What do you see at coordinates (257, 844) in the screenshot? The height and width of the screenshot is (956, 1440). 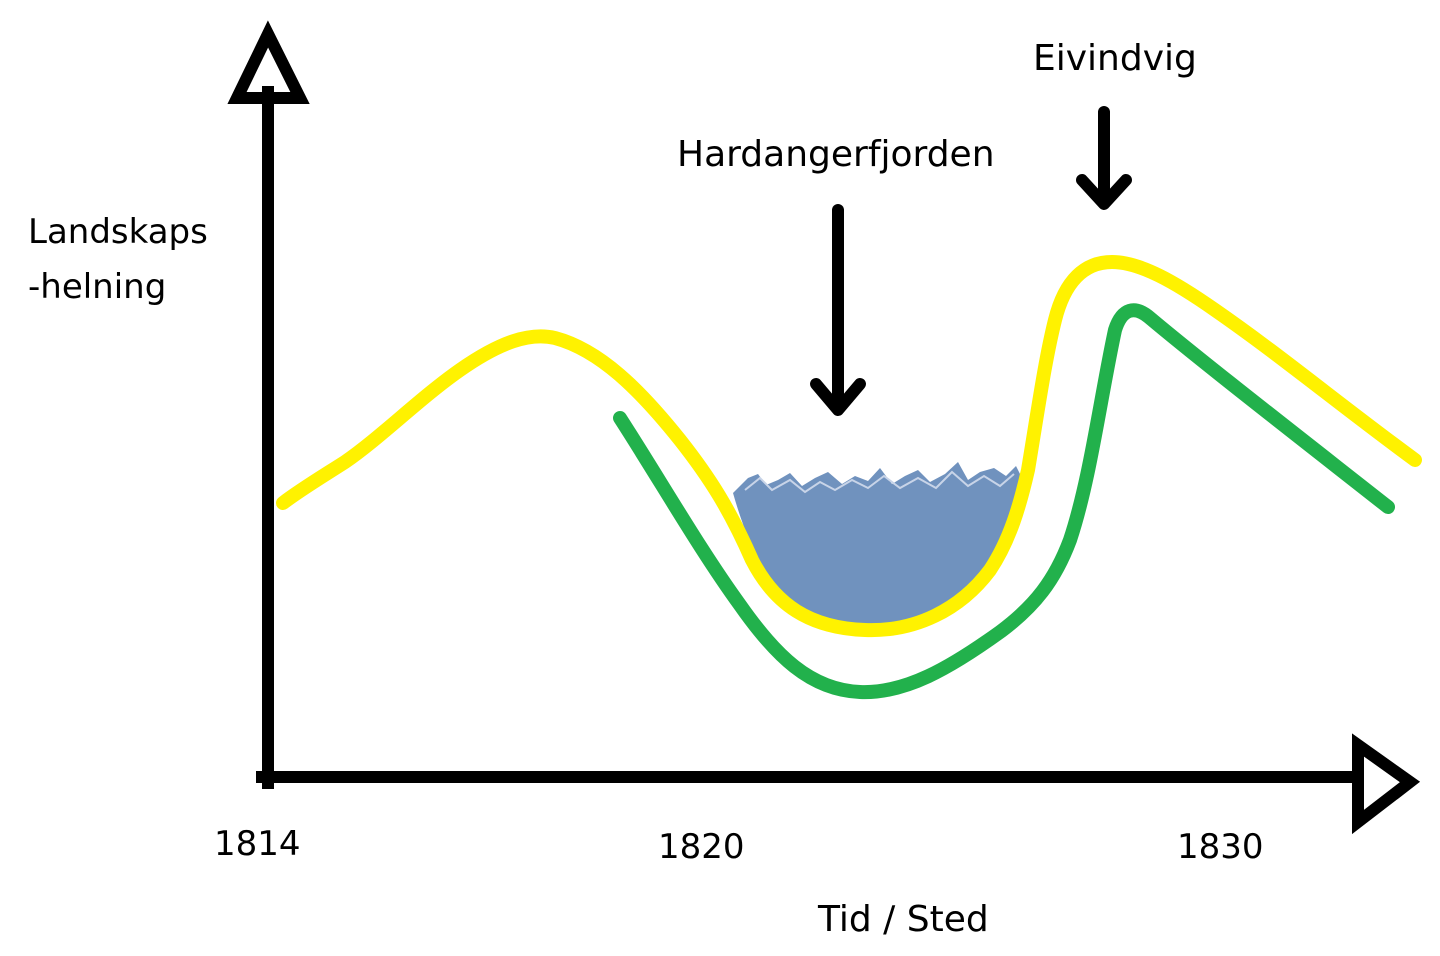 I see `x-tick-label: 1814` at bounding box center [257, 844].